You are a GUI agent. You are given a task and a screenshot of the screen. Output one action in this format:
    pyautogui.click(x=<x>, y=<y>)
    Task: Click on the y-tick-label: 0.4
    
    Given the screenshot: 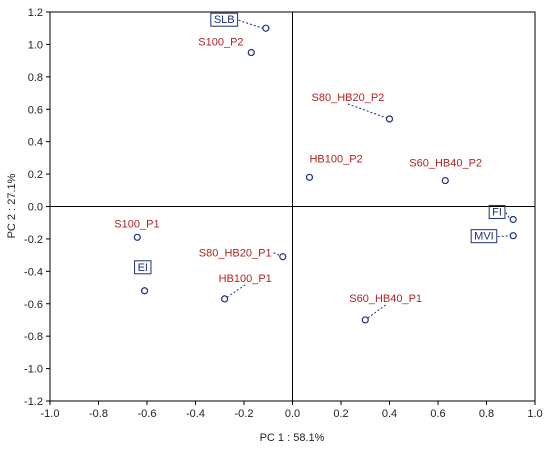 What is the action you would take?
    pyautogui.click(x=35, y=143)
    